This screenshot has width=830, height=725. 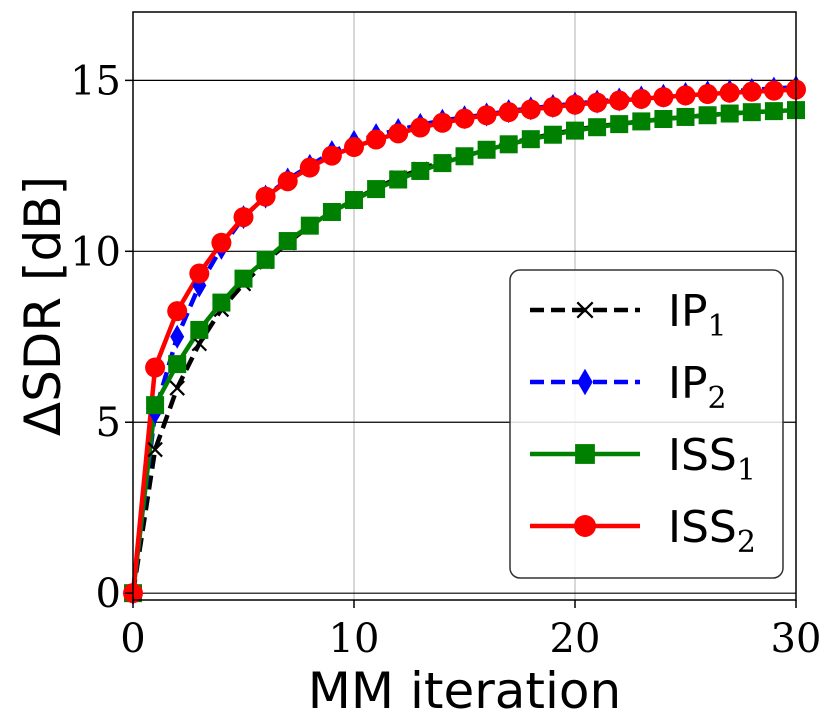 What do you see at coordinates (697, 387) in the screenshot?
I see `legend-label: IP2` at bounding box center [697, 387].